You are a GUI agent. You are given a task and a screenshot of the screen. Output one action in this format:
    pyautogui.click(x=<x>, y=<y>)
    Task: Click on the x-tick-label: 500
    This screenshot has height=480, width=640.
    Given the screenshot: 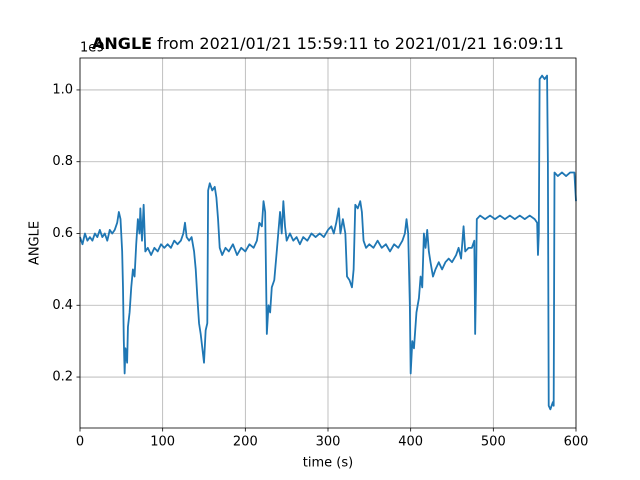 What is the action you would take?
    pyautogui.click(x=493, y=442)
    